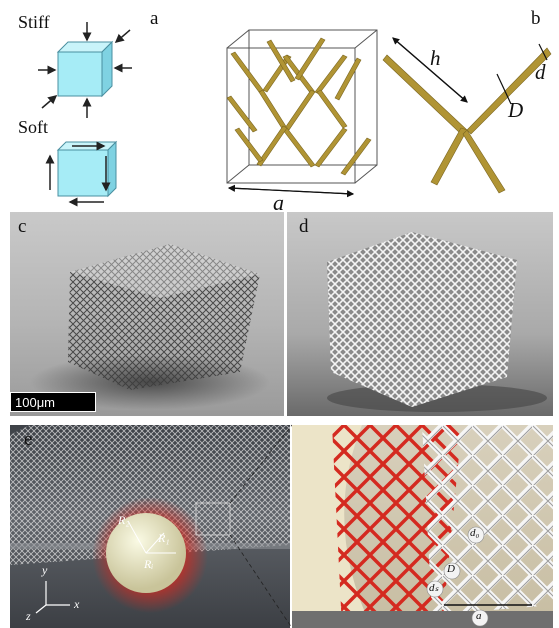 The height and width of the screenshot is (628, 559). I want to click on r2-label: R₂, so click(124, 520).